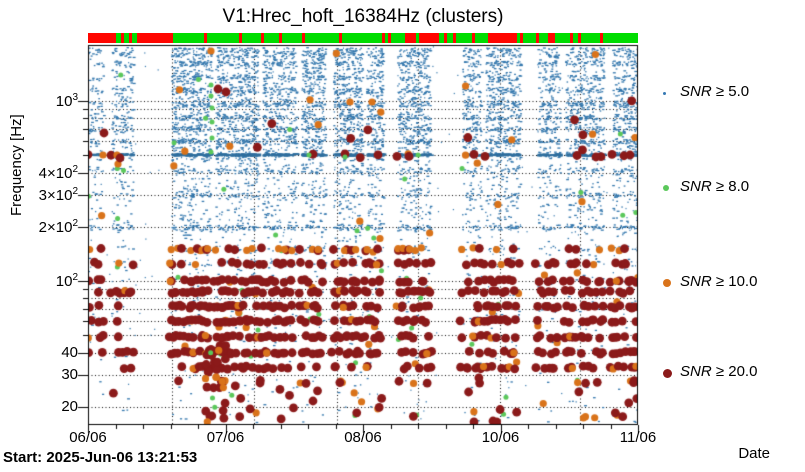  Describe the element at coordinates (58, 172) in the screenshot. I see `y-tick-label: 4×10²` at that location.